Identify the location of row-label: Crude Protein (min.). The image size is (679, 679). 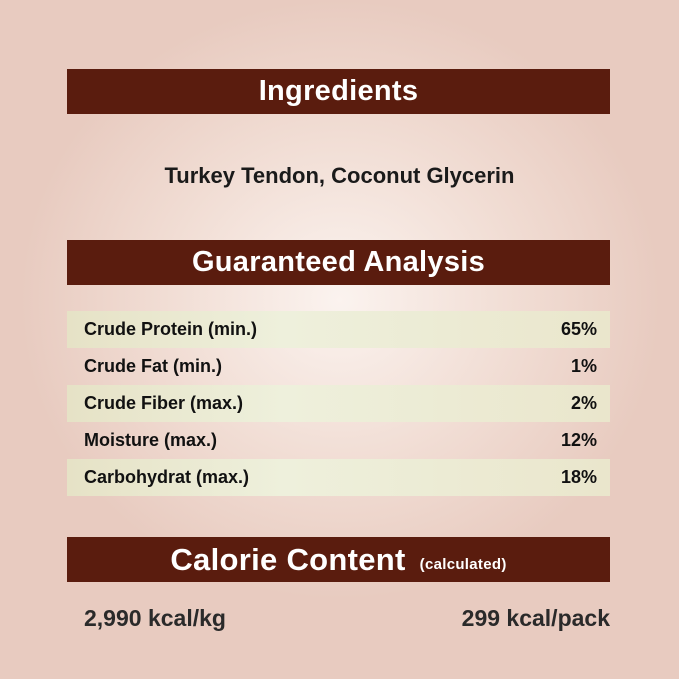
(171, 329).